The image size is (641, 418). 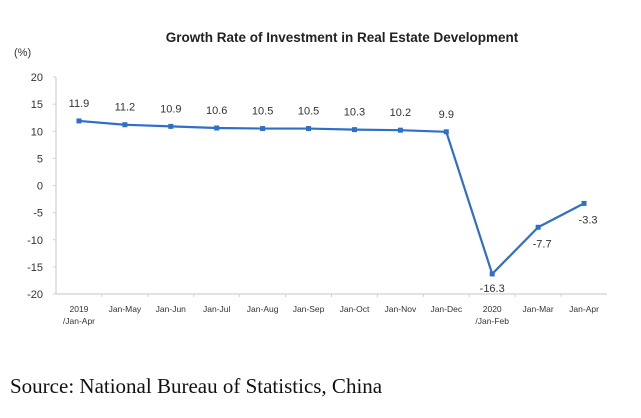 I want to click on x-tick-label: Jan-Sep, so click(x=309, y=309).